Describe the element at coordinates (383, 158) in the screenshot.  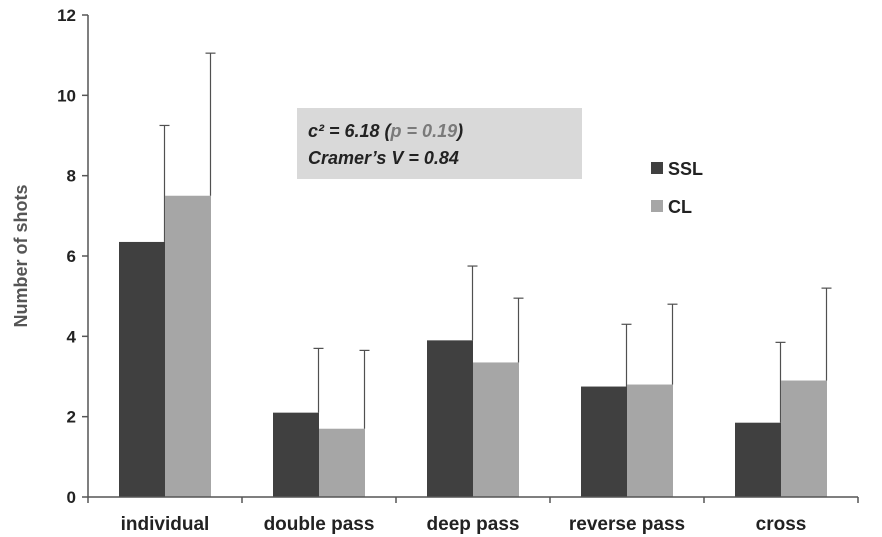
I see `stats-line-2: Cramer’s V = 0.84` at that location.